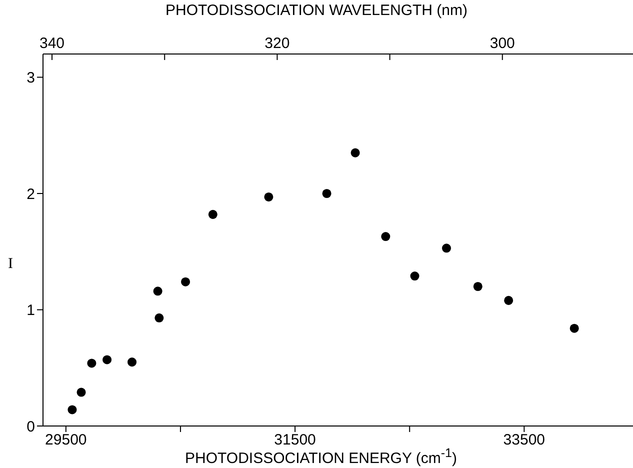 The width and height of the screenshot is (633, 468). What do you see at coordinates (316, 10) in the screenshot?
I see `x2-axis-title: PHOTODISSOCIATION WAVELENGTH (nm)` at bounding box center [316, 10].